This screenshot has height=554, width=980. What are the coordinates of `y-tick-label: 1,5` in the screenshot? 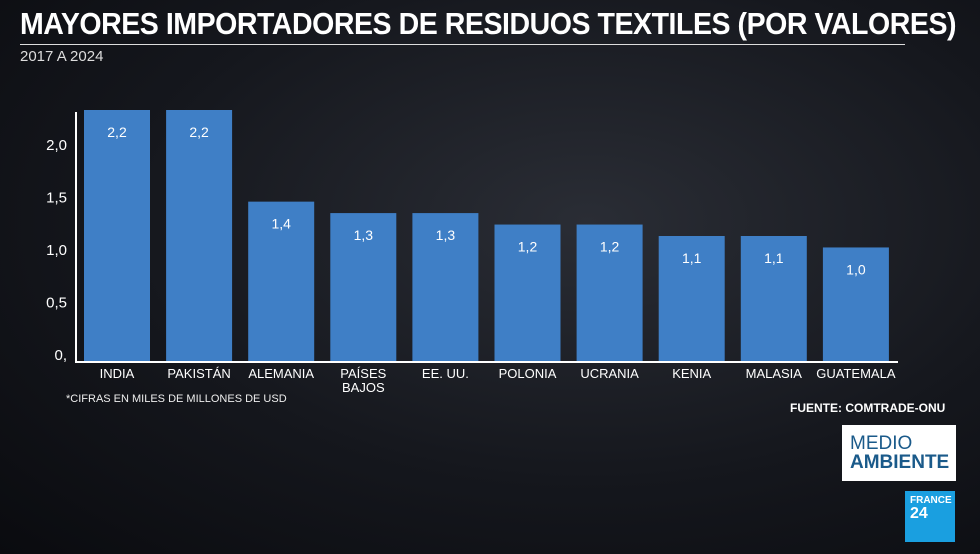 It's located at (56, 198).